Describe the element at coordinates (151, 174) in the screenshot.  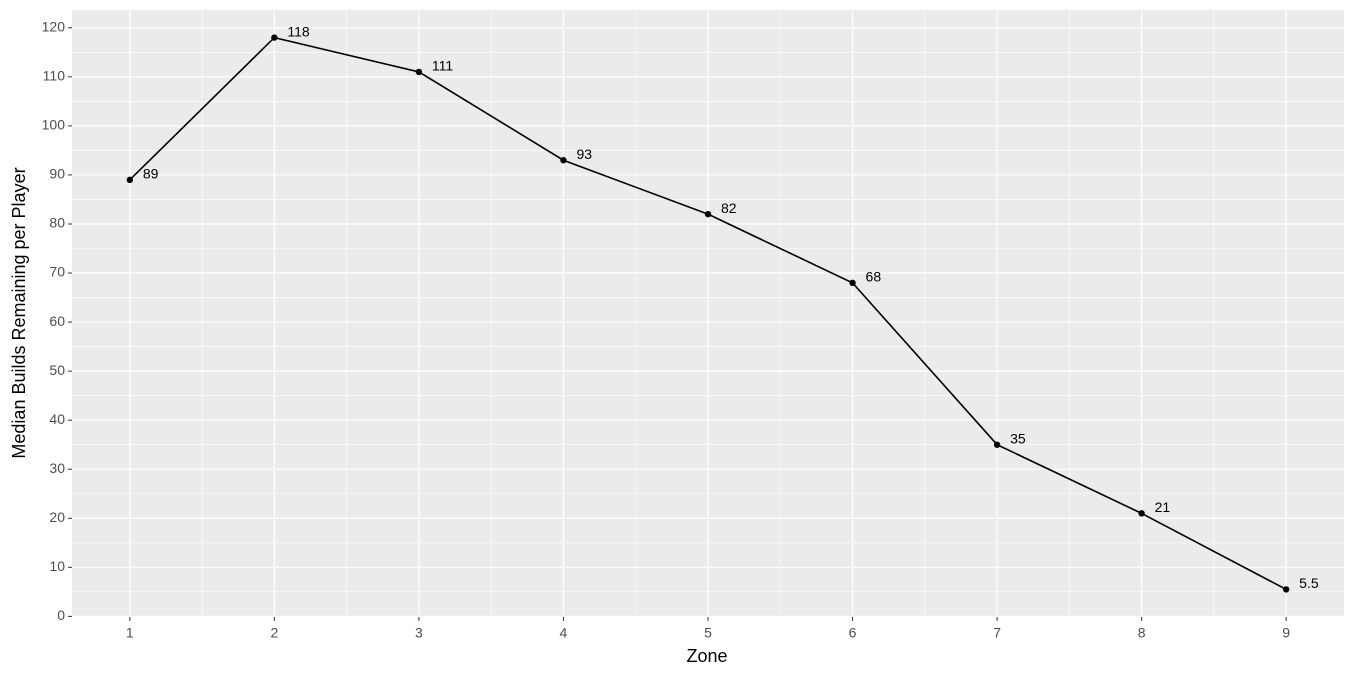
I see `data-label: 89` at that location.